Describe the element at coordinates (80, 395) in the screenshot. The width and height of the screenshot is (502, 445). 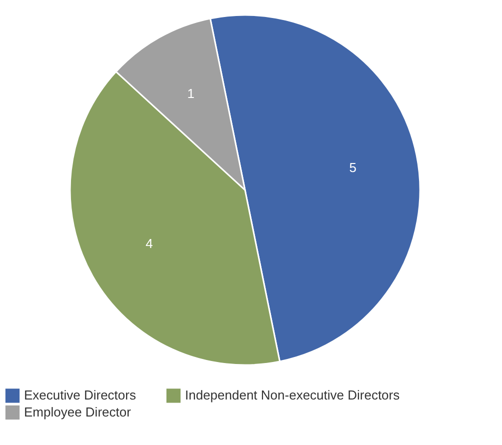
I see `legend-label: Executive Directors` at that location.